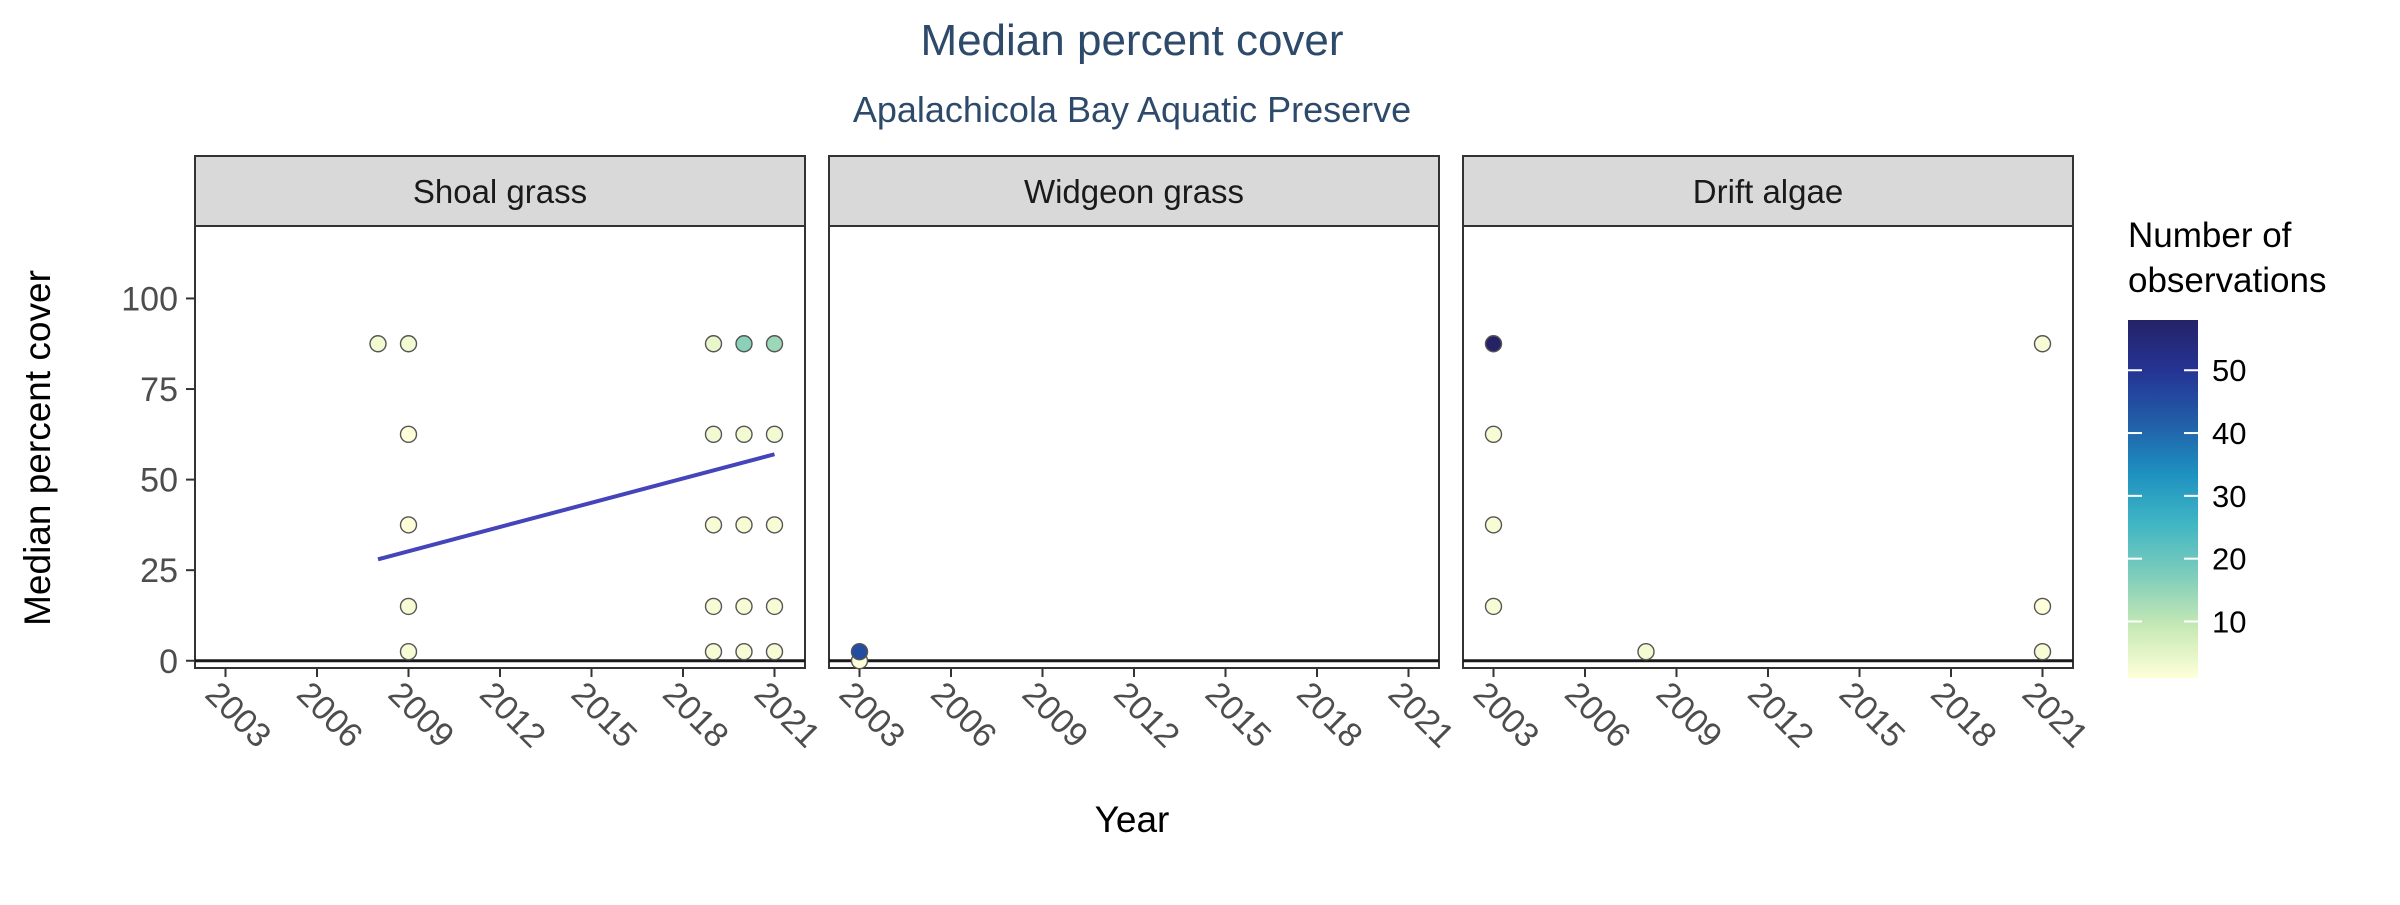 The height and width of the screenshot is (905, 2400). I want to click on x-axis-label: Year, so click(1132, 819).